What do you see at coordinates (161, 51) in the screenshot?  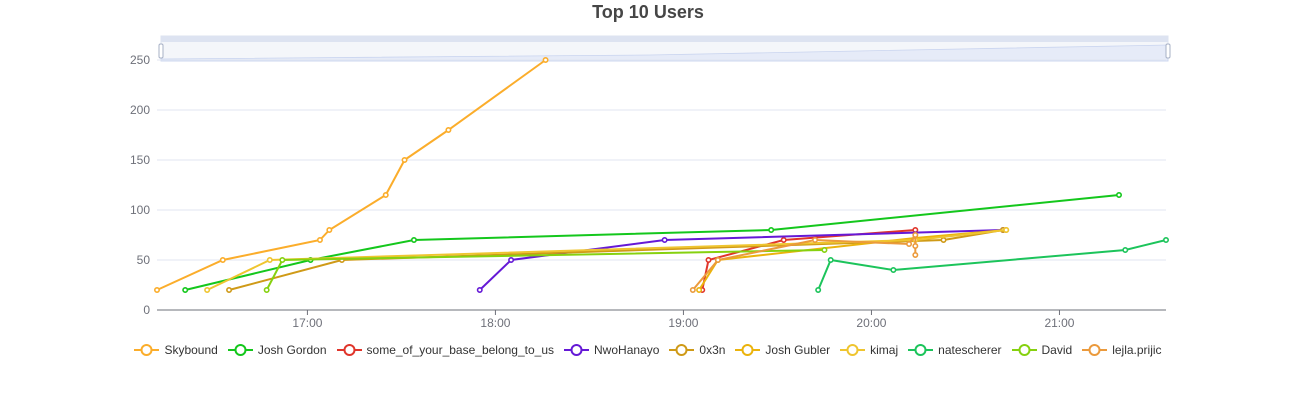 I see `data-zoom-handle-left` at bounding box center [161, 51].